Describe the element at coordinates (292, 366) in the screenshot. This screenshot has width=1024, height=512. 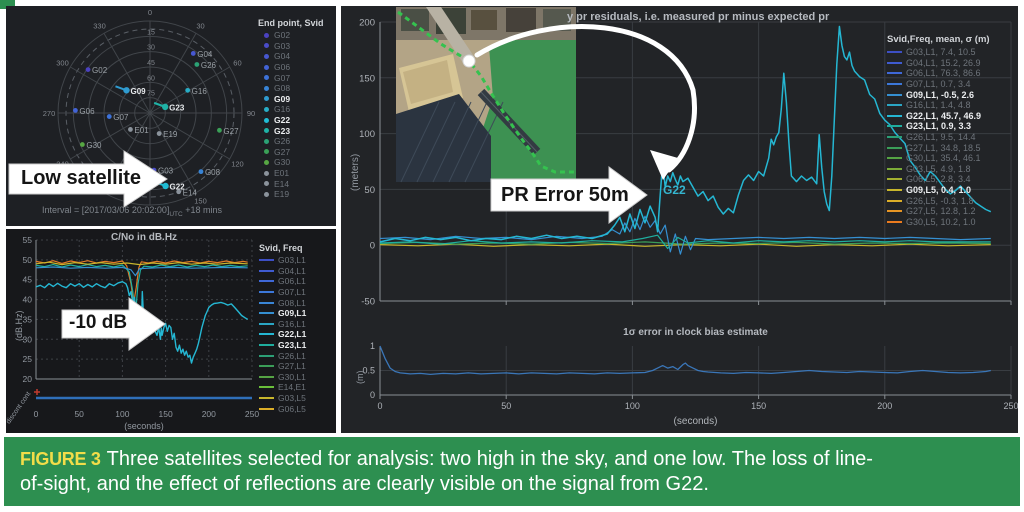
I see `legend-label: G27,L1` at that location.